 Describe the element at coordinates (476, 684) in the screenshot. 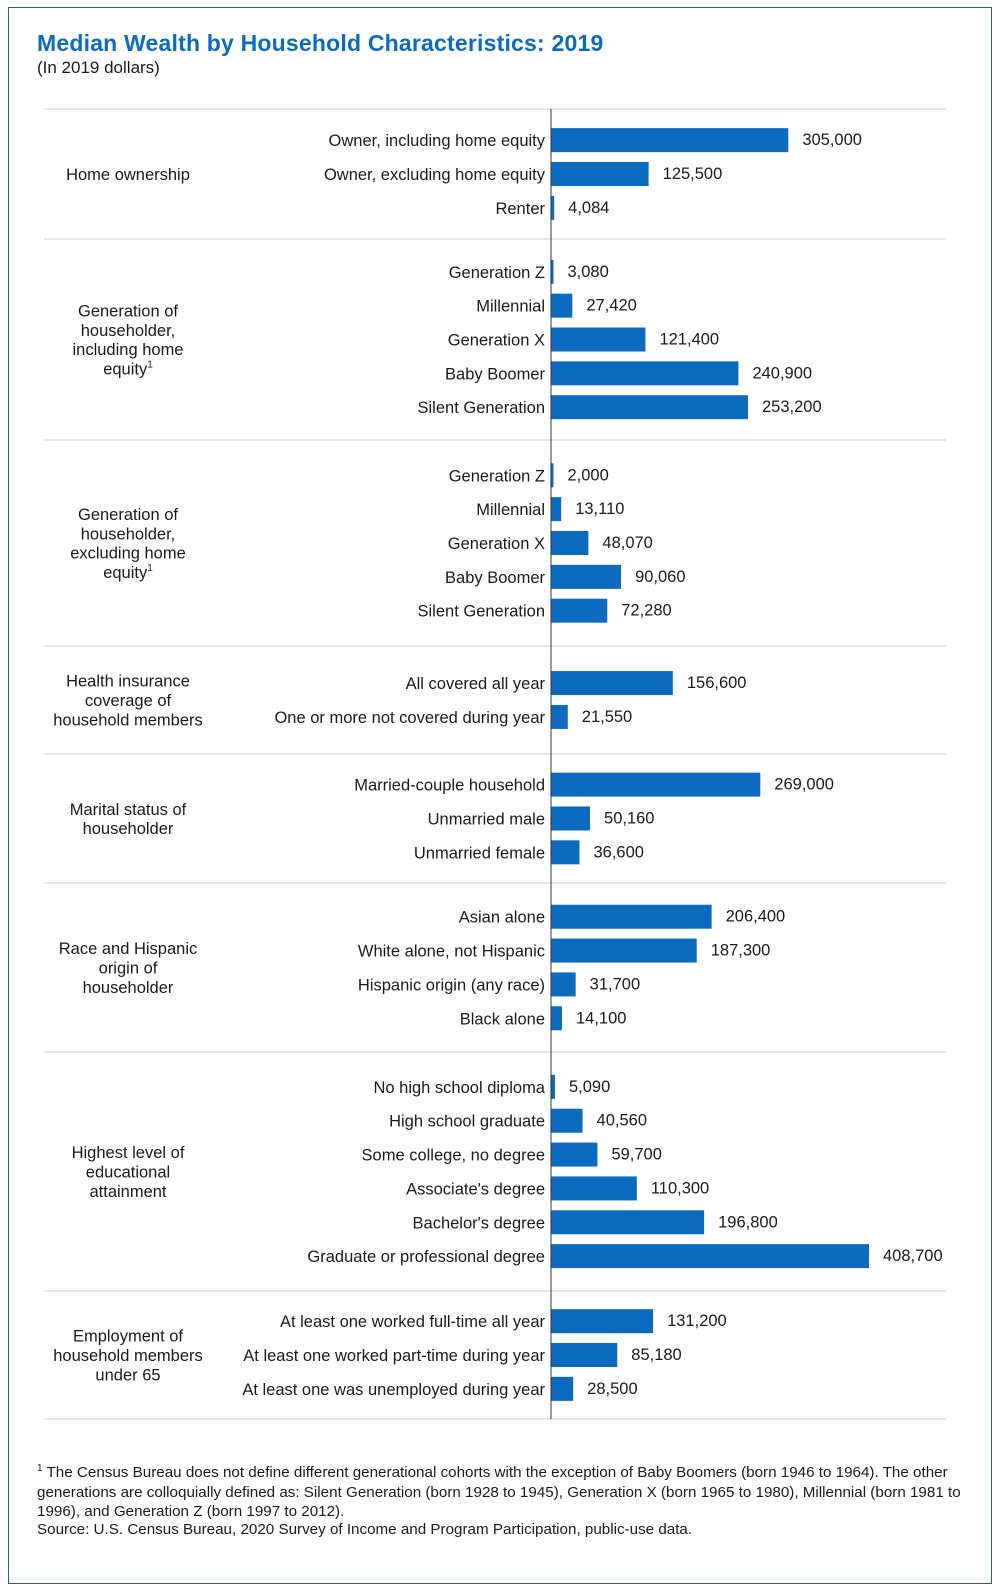

I see `category-label: All covered all year` at that location.